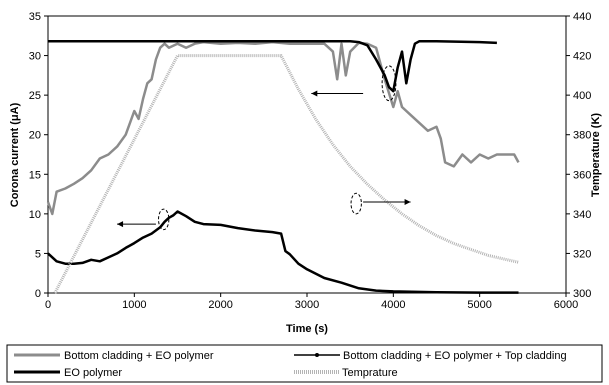  What do you see at coordinates (582, 136) in the screenshot?
I see `y-right-tick-label: 380` at bounding box center [582, 136].